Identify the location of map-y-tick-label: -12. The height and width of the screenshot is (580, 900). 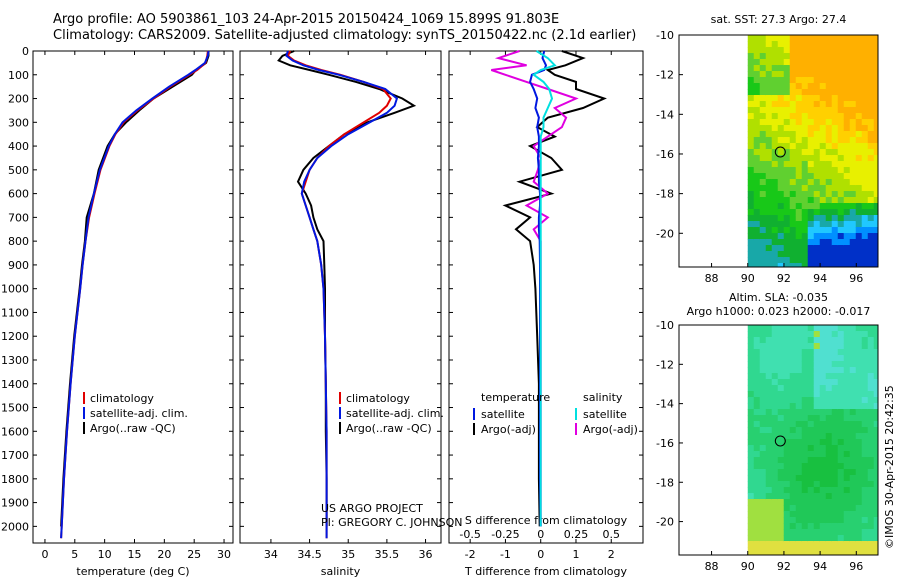
(665, 75).